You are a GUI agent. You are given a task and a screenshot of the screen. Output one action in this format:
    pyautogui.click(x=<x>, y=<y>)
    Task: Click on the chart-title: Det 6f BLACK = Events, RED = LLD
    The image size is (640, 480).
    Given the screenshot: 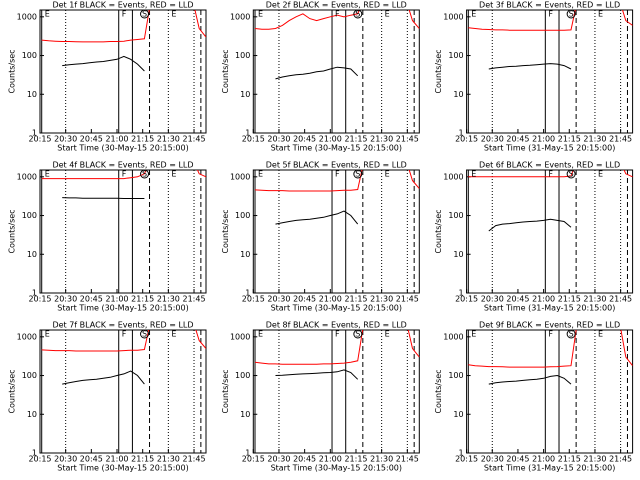 What is the action you would take?
    pyautogui.click(x=549, y=165)
    